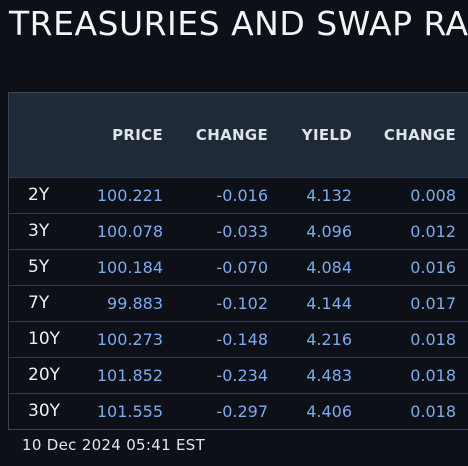 Image resolution: width=468 pixels, height=466 pixels. I want to click on tenor-cell: 30Y, so click(44, 411).